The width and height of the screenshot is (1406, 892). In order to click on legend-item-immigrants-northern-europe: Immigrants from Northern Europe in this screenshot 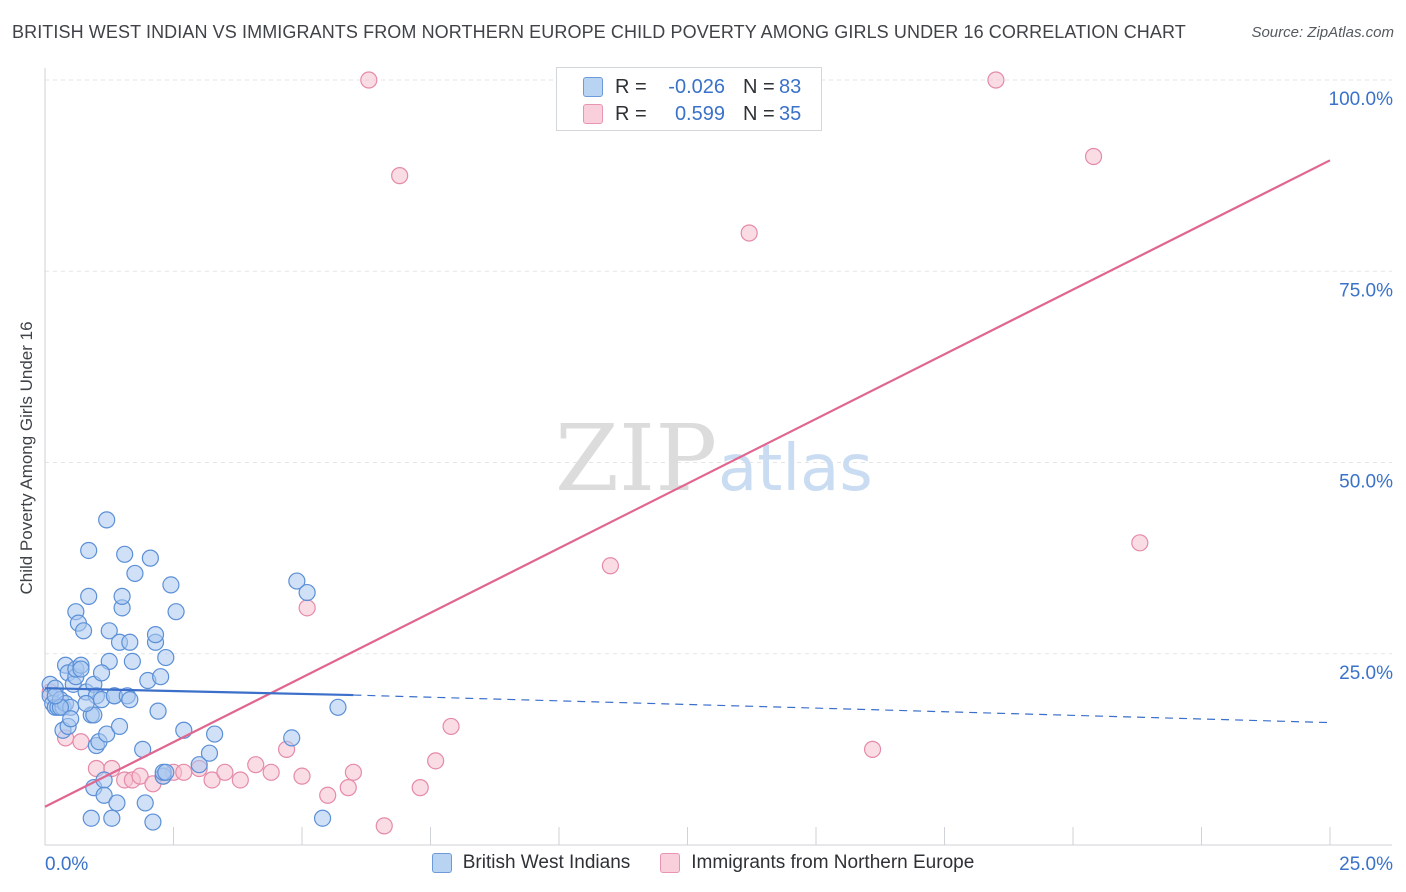, I will do `click(817, 863)`.